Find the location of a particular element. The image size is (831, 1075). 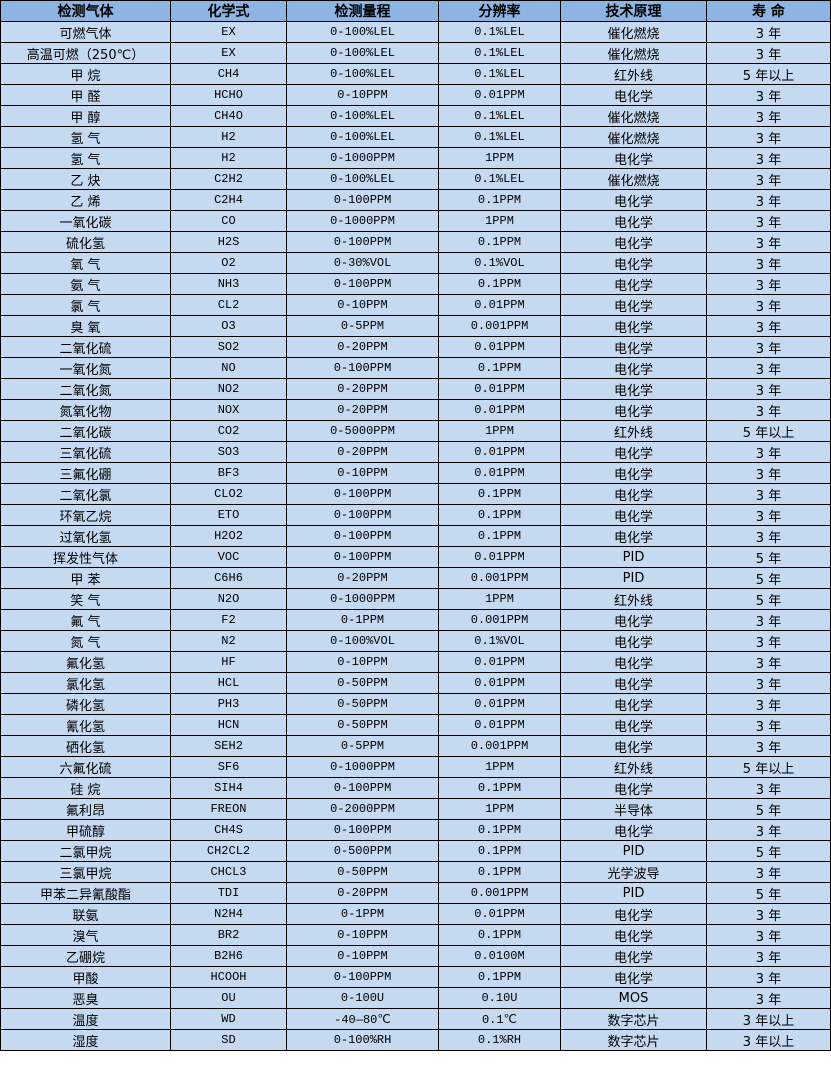

gas-name-cell: 温度 is located at coordinates (85, 1019).